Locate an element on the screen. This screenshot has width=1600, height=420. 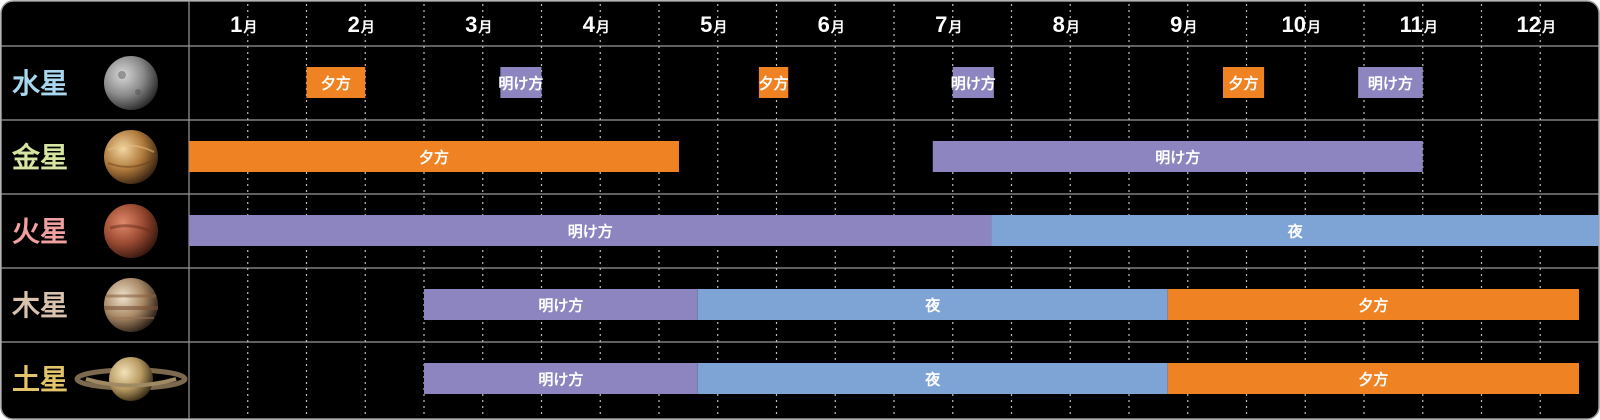
mercury-icon is located at coordinates (131, 83).